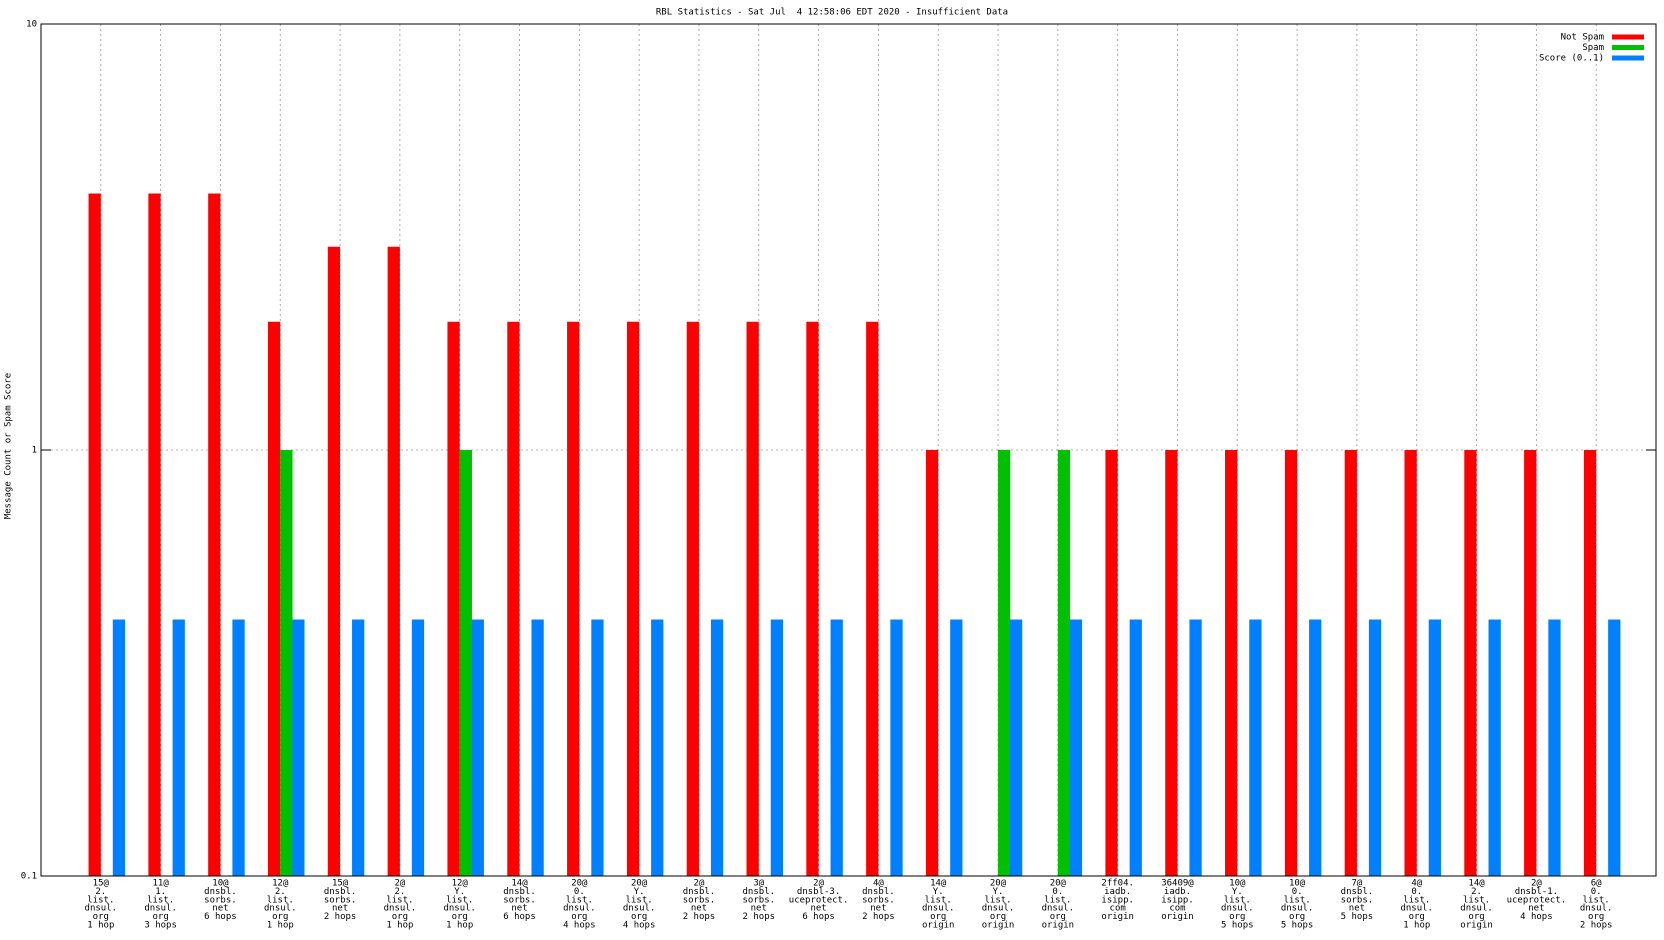 The image size is (1664, 940). Describe the element at coordinates (1177, 884) in the screenshot. I see `x-tick-label: 36409@` at that location.